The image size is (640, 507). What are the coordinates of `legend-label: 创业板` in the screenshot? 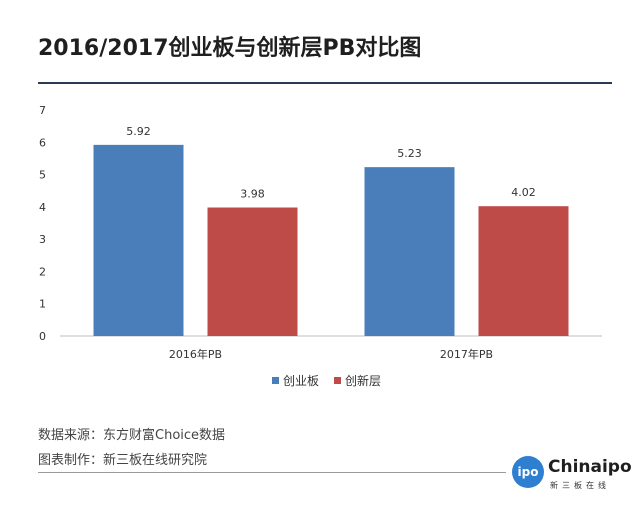 It's located at (301, 381).